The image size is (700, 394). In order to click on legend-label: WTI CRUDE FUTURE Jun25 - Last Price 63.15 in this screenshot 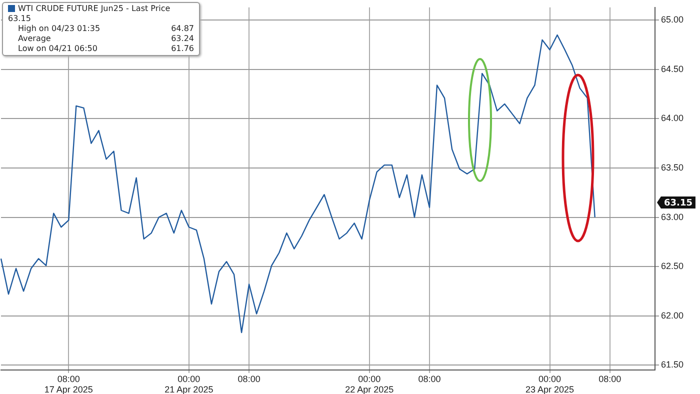, I will do `click(90, 14)`.